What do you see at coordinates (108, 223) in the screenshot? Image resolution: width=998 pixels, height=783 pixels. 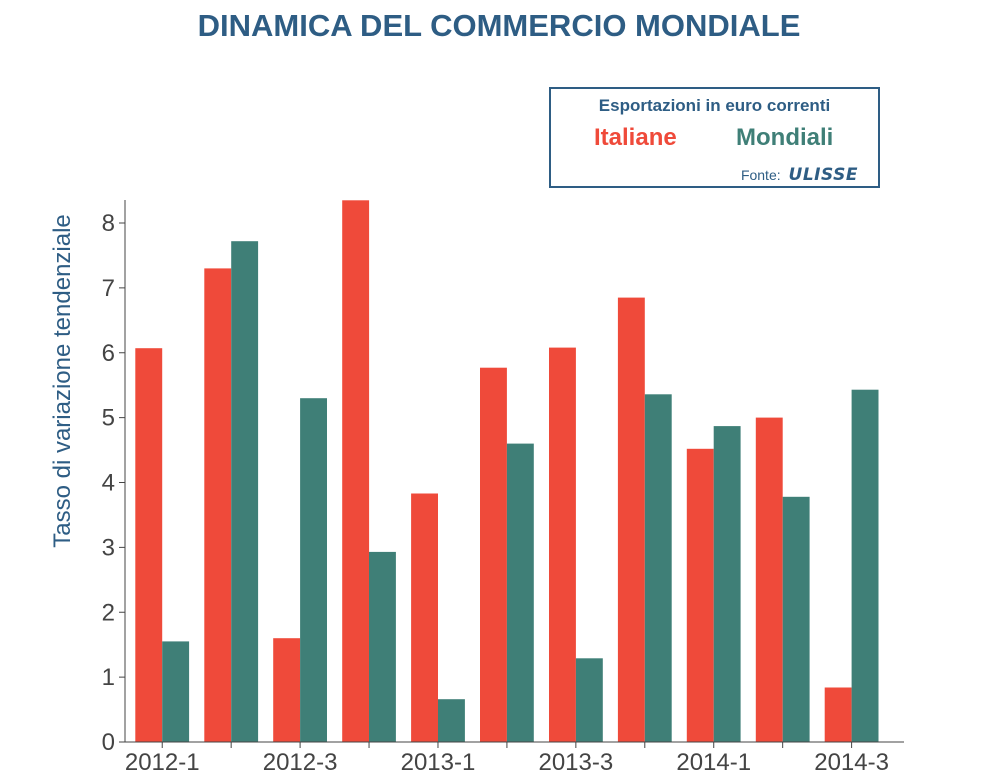 I see `y-tick-label-8: 8` at bounding box center [108, 223].